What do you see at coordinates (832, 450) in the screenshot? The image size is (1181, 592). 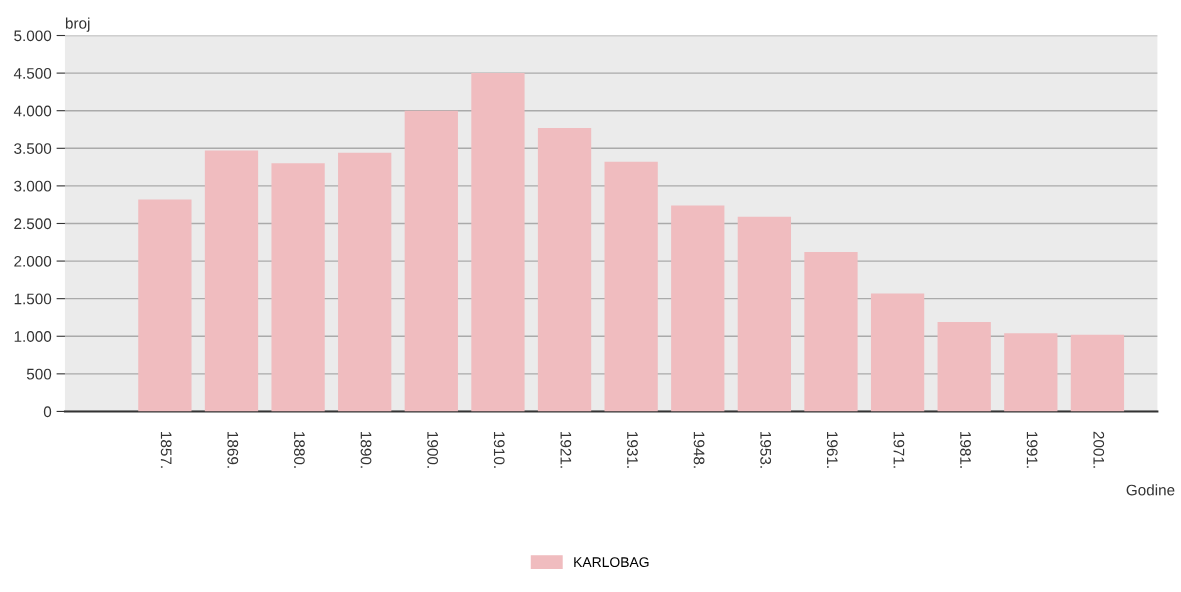 I see `x-tick-label: 1961.` at bounding box center [832, 450].